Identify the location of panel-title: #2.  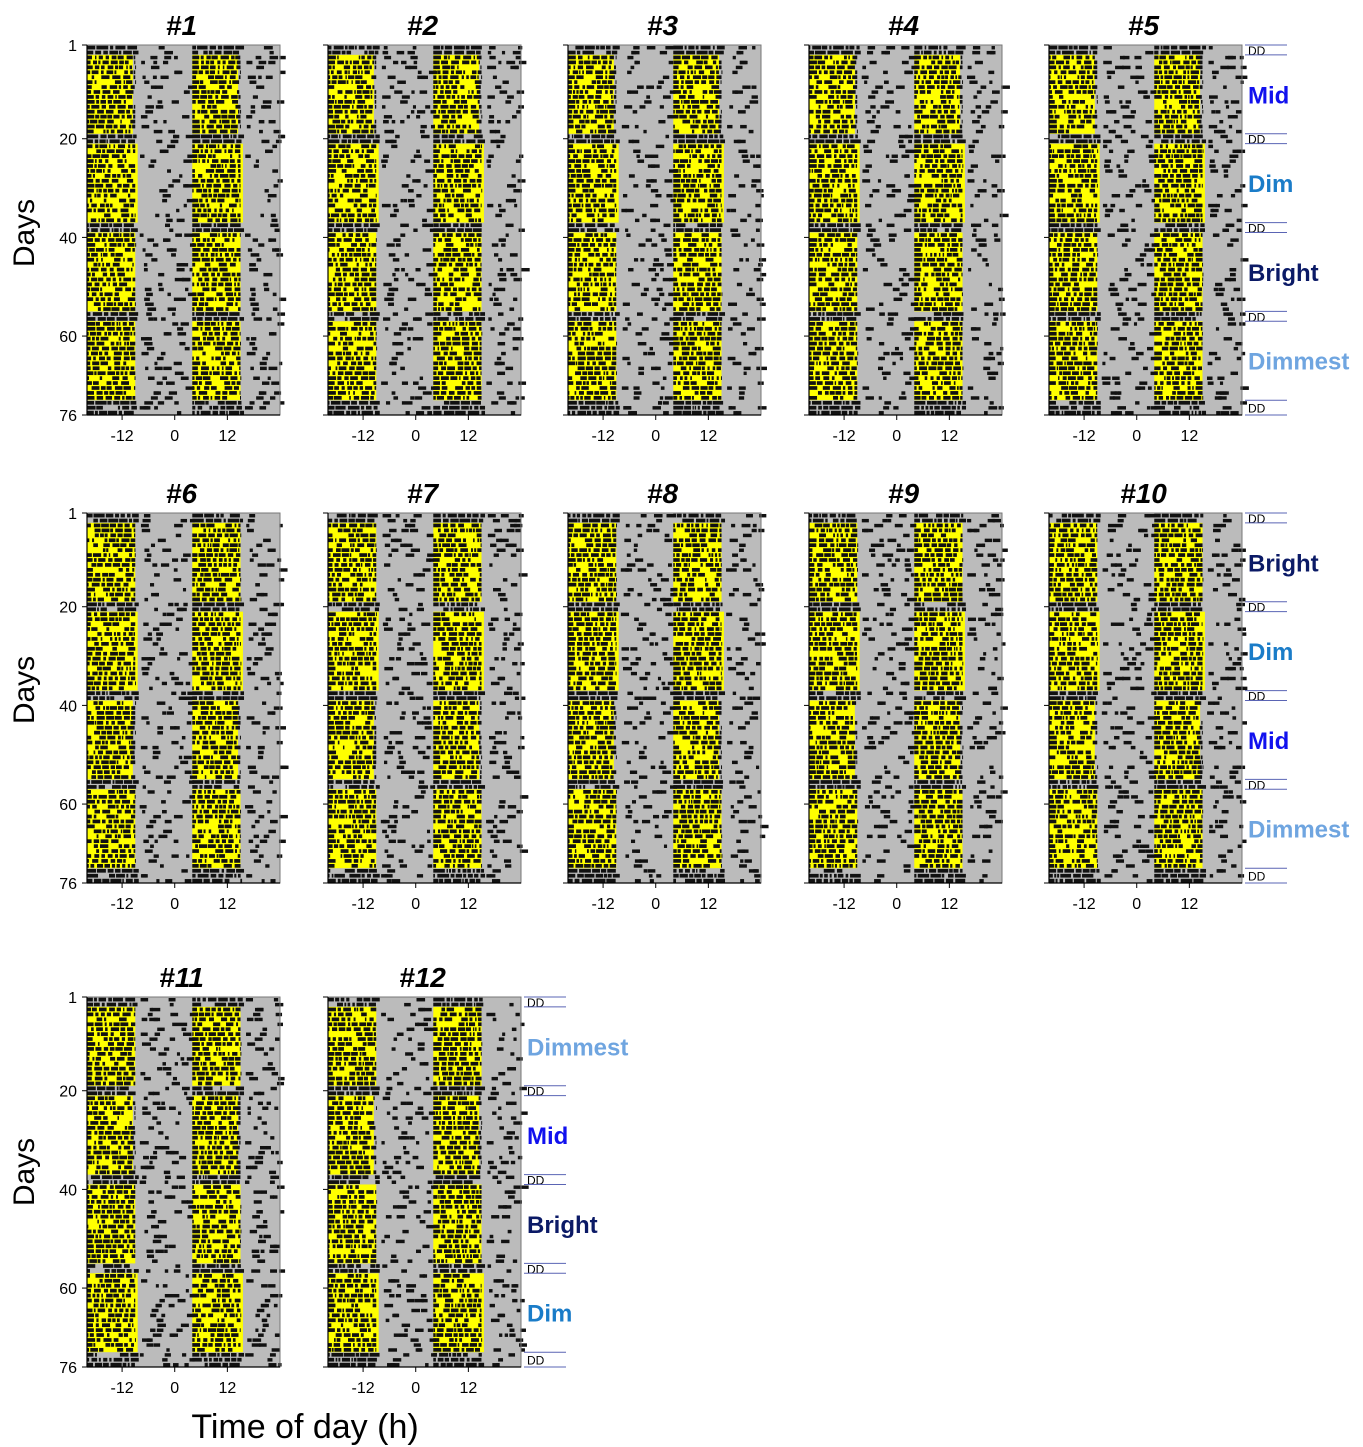
(423, 25).